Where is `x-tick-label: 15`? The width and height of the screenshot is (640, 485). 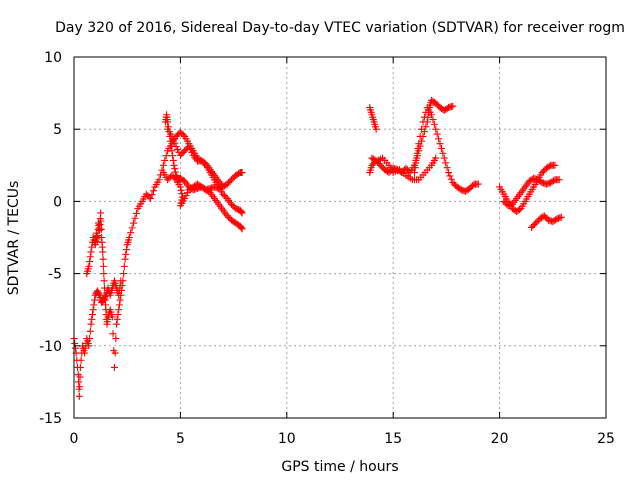 x-tick-label: 15 is located at coordinates (393, 439).